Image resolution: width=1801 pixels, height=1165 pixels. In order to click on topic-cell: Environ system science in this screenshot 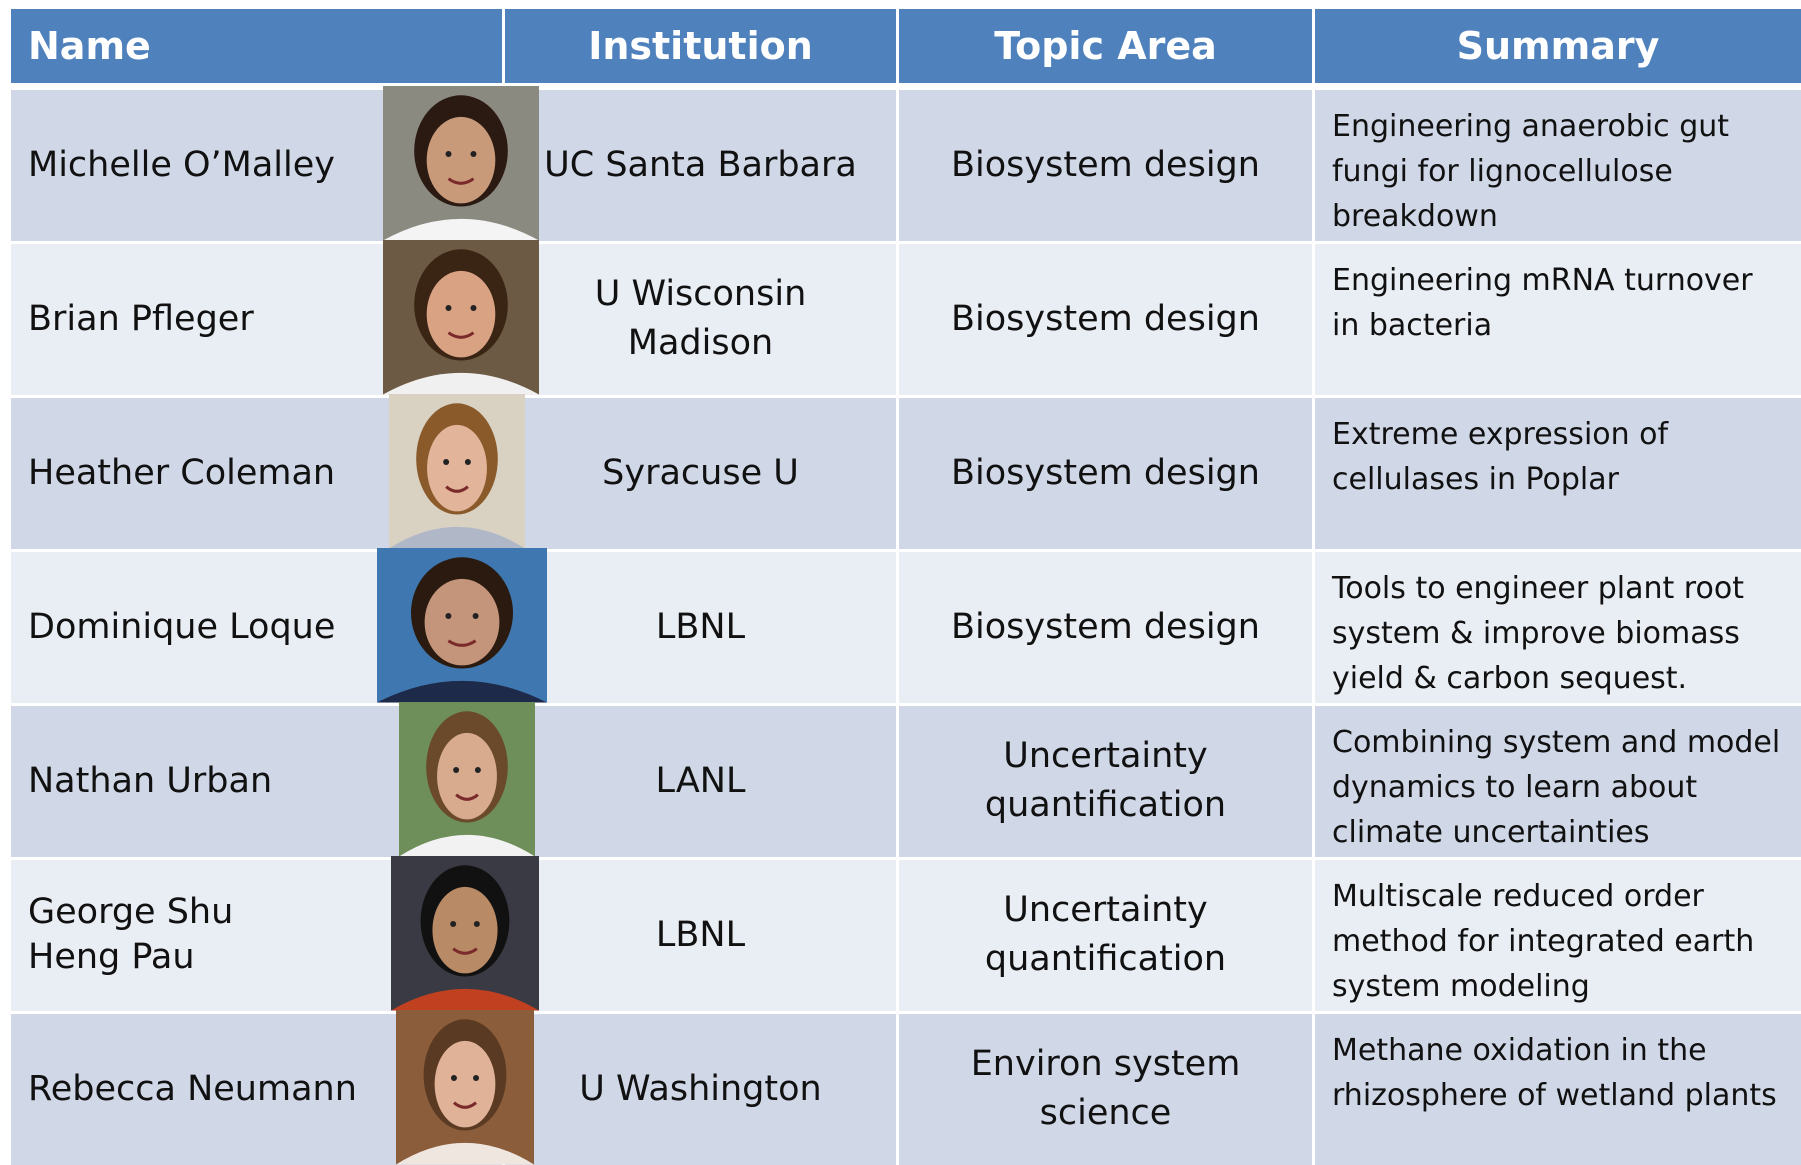, I will do `click(1105, 1089)`.